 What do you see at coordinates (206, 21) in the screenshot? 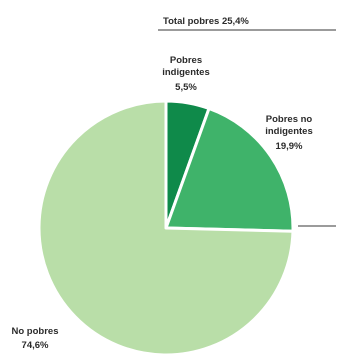
I see `total-pobres-label: Total pobres 25,4%` at bounding box center [206, 21].